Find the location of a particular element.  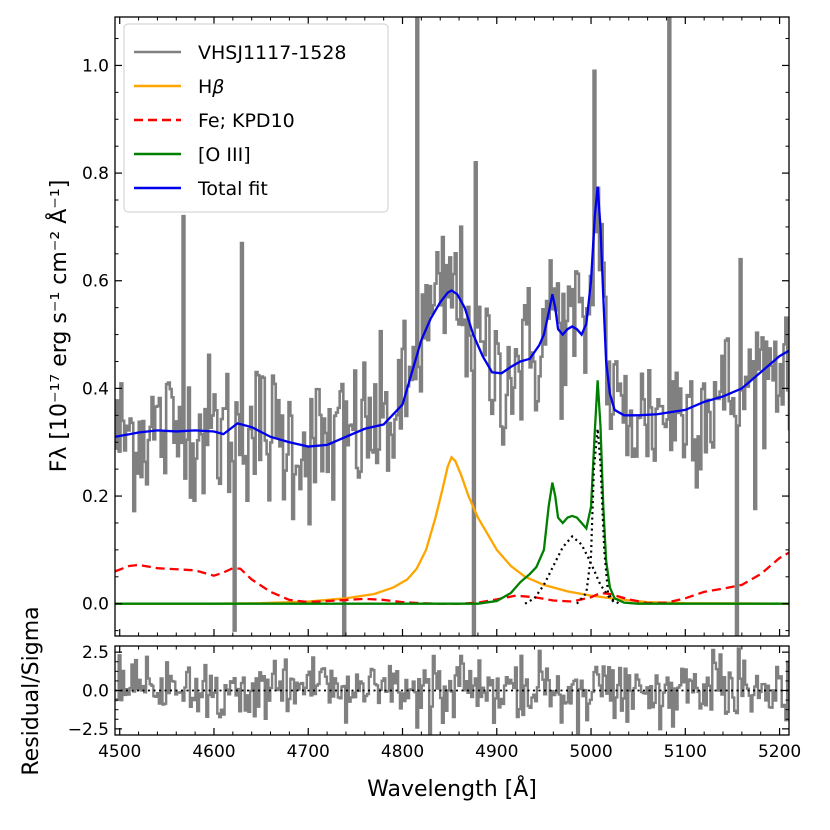

main-ytick-label: 0.6 is located at coordinates (95, 282).